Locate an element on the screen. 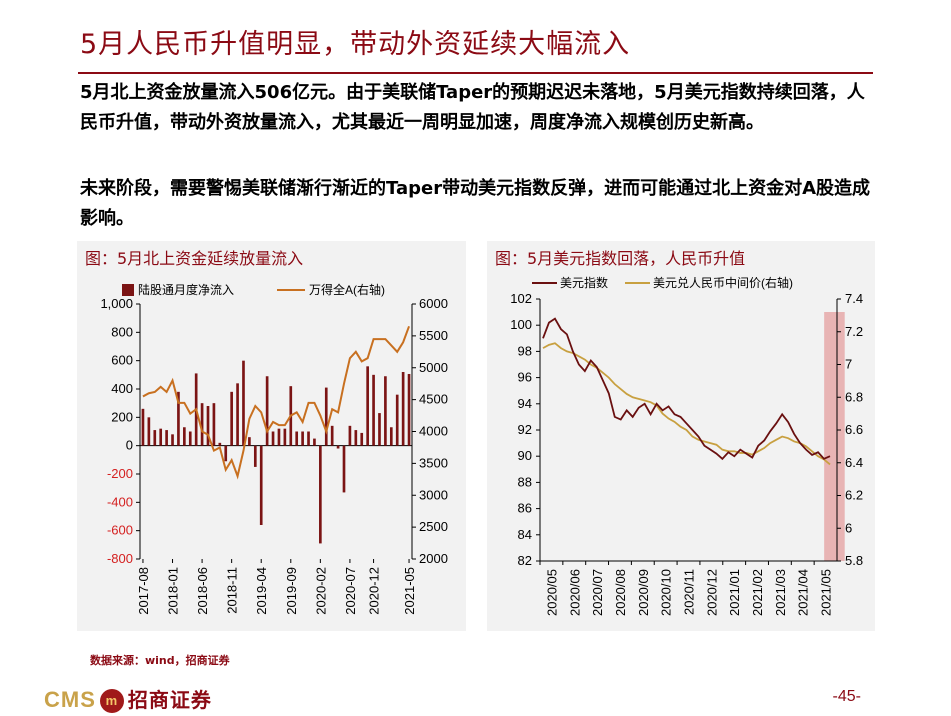 This screenshot has width=951, height=716. x-tick-label: 2020/08 is located at coordinates (620, 592).